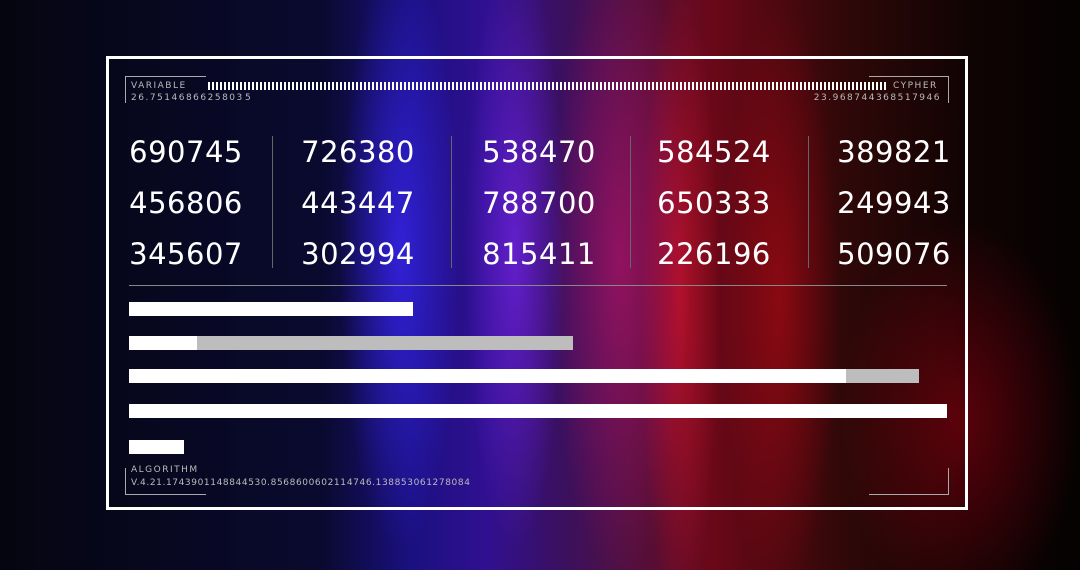 This screenshot has height=570, width=1080. Describe the element at coordinates (186, 203) in the screenshot. I see `grid-value: 456806` at that location.